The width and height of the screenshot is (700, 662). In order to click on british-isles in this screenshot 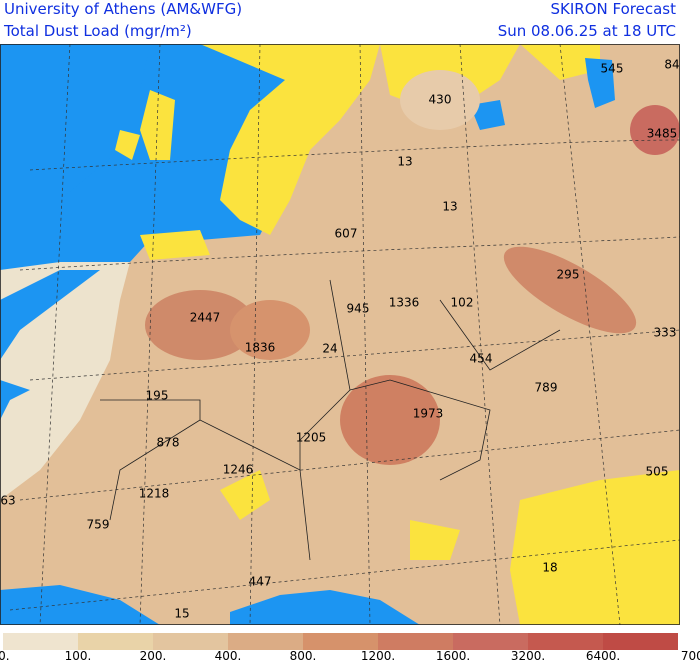, I will do `click(145, 125)`.